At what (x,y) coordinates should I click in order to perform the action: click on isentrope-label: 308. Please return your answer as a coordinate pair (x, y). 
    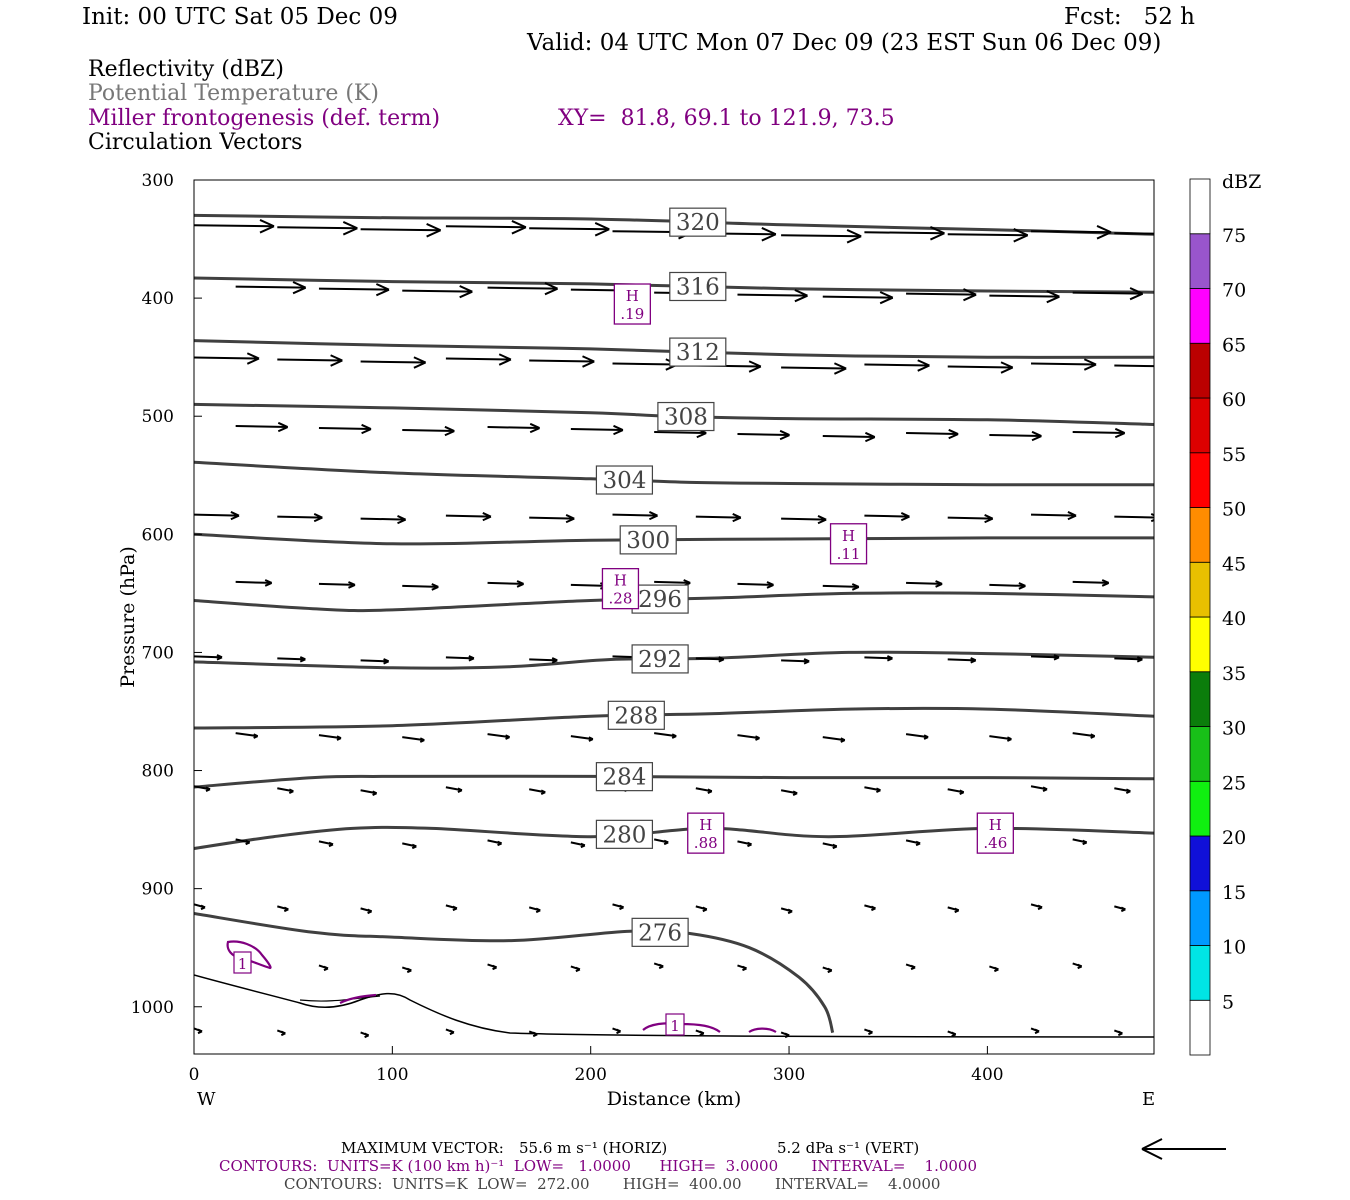
    Looking at the image, I should click on (686, 416).